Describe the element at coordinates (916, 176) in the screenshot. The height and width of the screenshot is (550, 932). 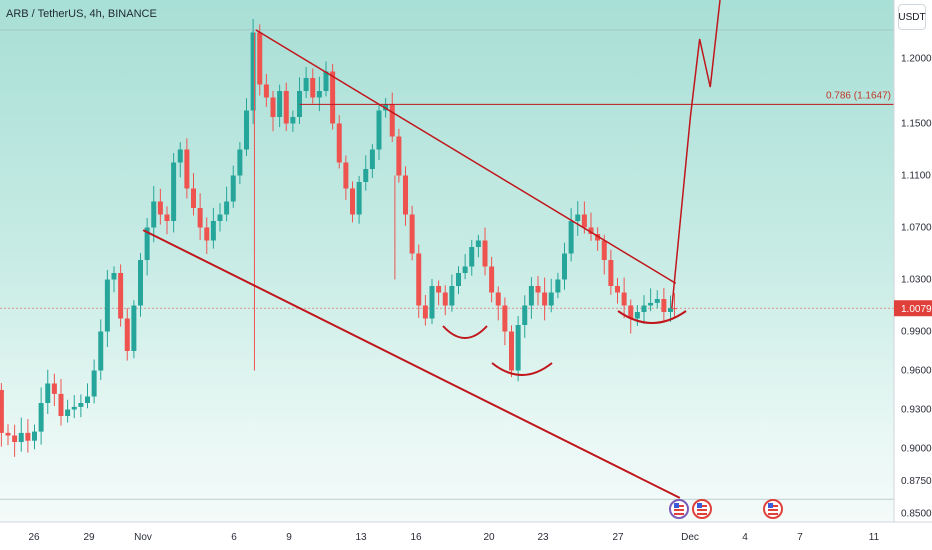
I see `y-tick-label: 1.1100` at that location.